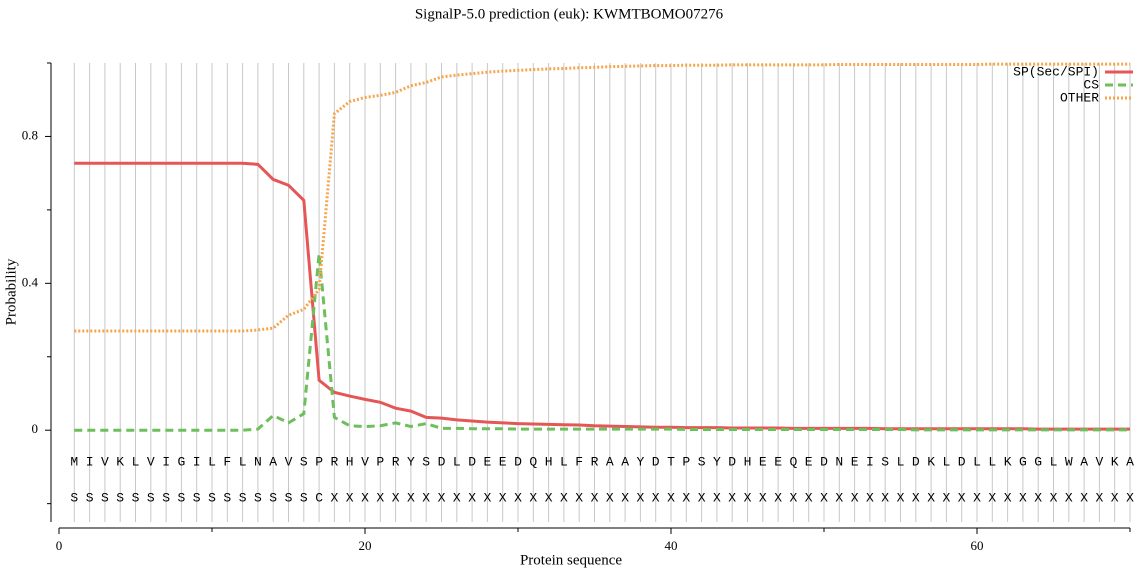  I want to click on y-axis-title: Probability, so click(11, 291).